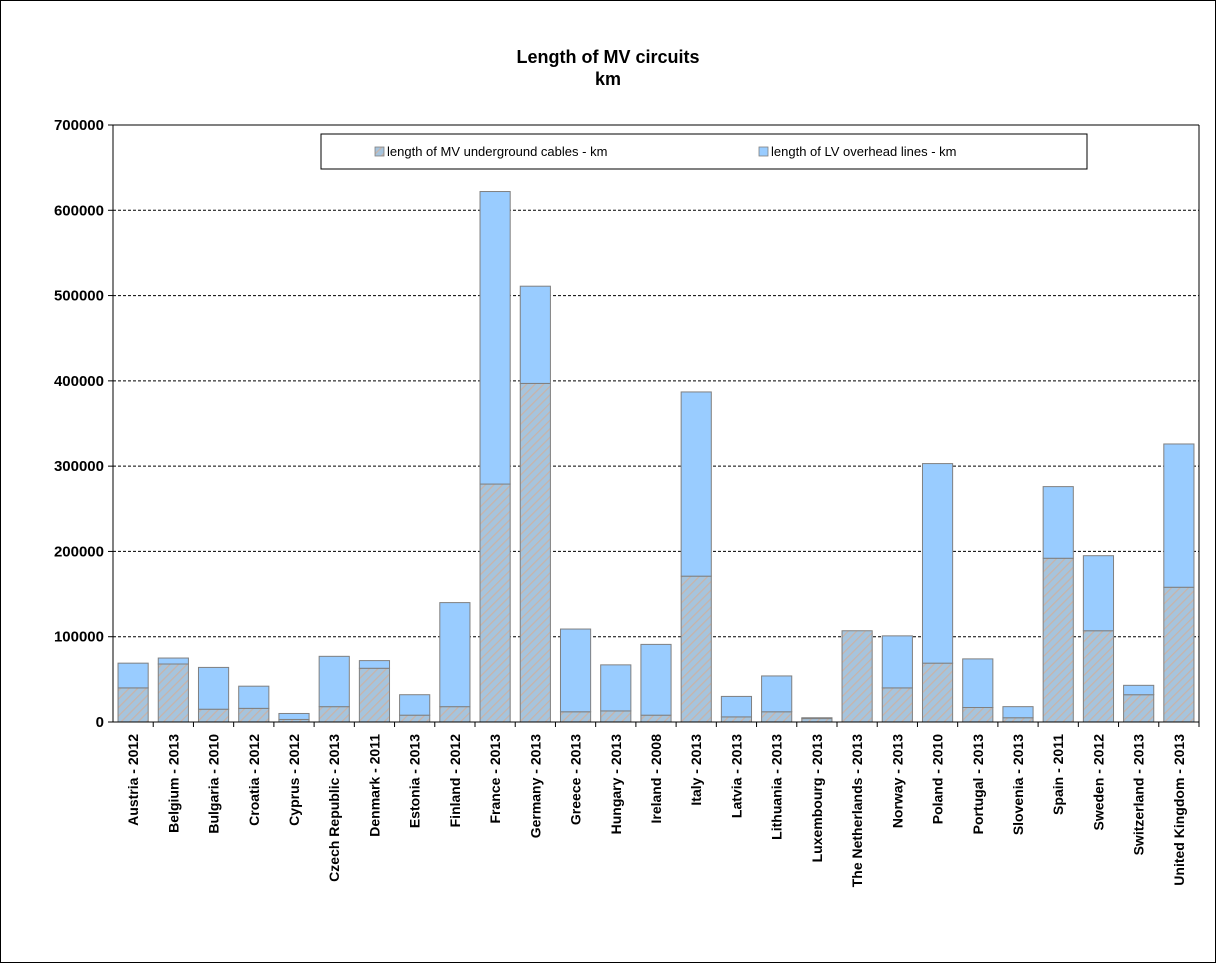 The height and width of the screenshot is (963, 1216). What do you see at coordinates (857, 810) in the screenshot?
I see `x-tick-label: The Netherlands - 2013` at bounding box center [857, 810].